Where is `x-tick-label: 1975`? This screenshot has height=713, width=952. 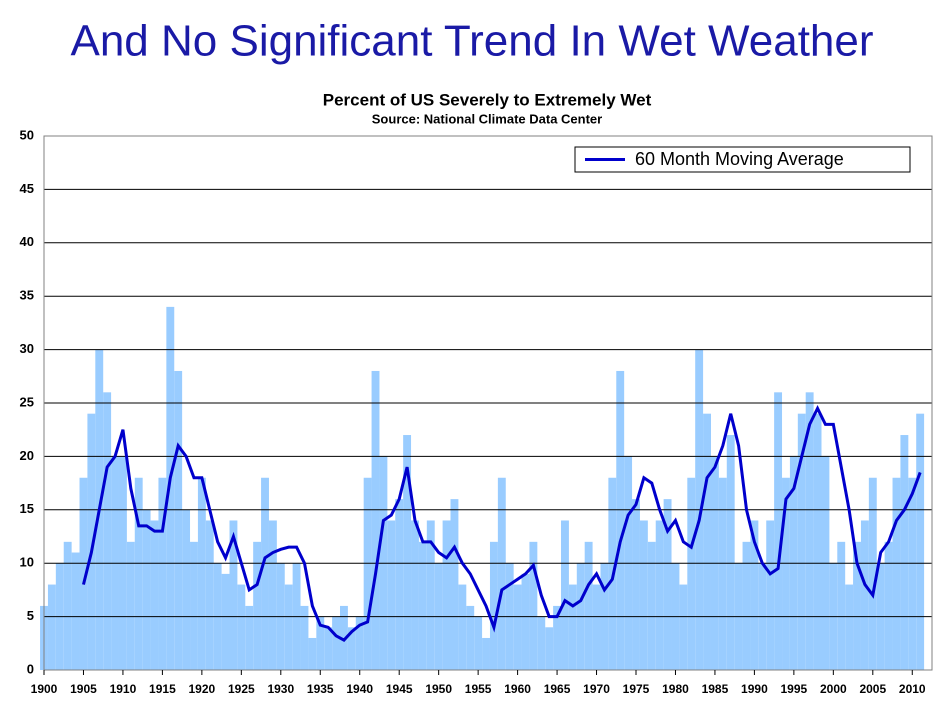
x-tick-label: 1975 is located at coordinates (636, 689).